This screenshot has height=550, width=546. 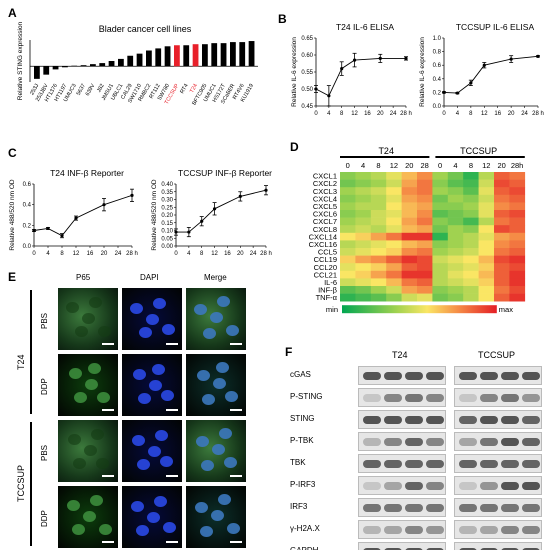 I want to click on microscopy-column-merge: Merge, so click(x=215, y=277).